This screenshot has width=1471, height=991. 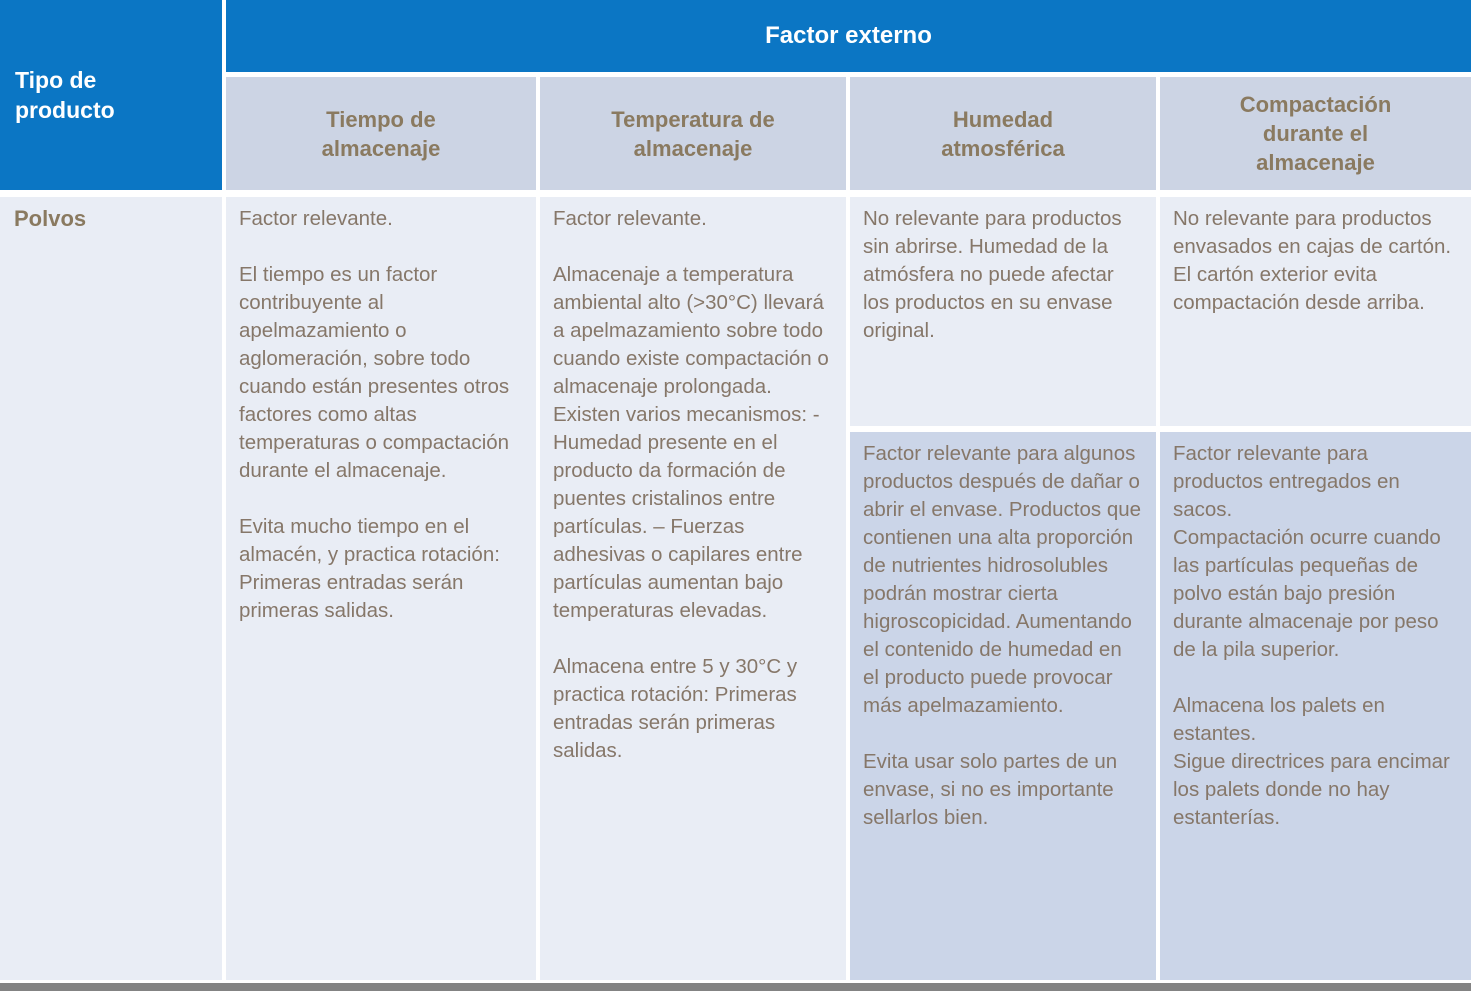 What do you see at coordinates (1003, 133) in the screenshot?
I see `column-header-humedad-atmosferica: Humedad atmosférica` at bounding box center [1003, 133].